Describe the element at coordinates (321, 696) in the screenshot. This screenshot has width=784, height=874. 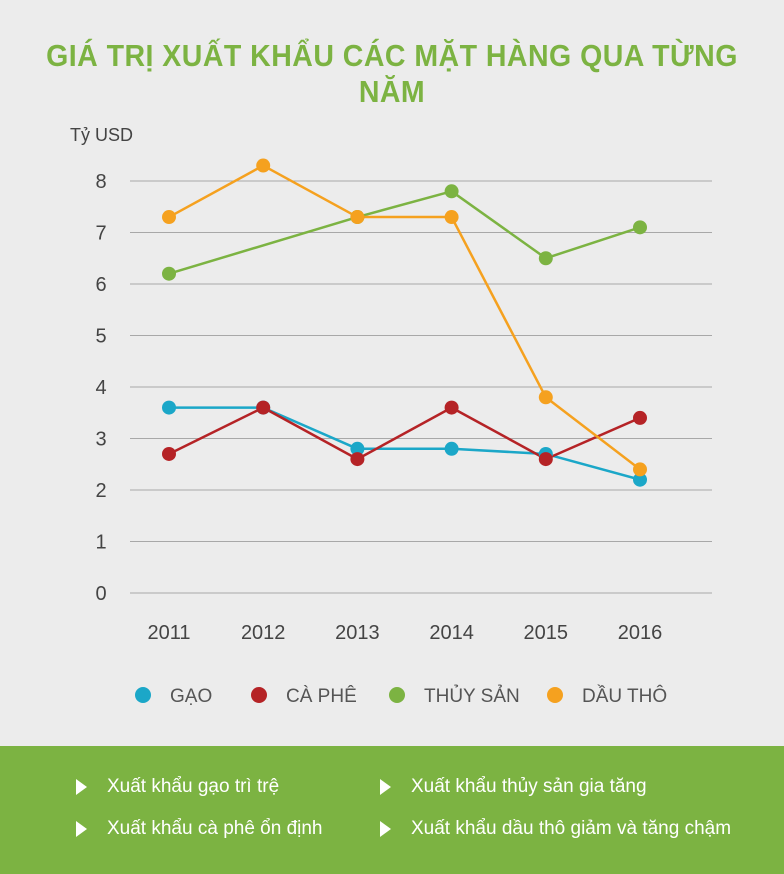
I see `legend-label: CÀ PHÊ` at that location.